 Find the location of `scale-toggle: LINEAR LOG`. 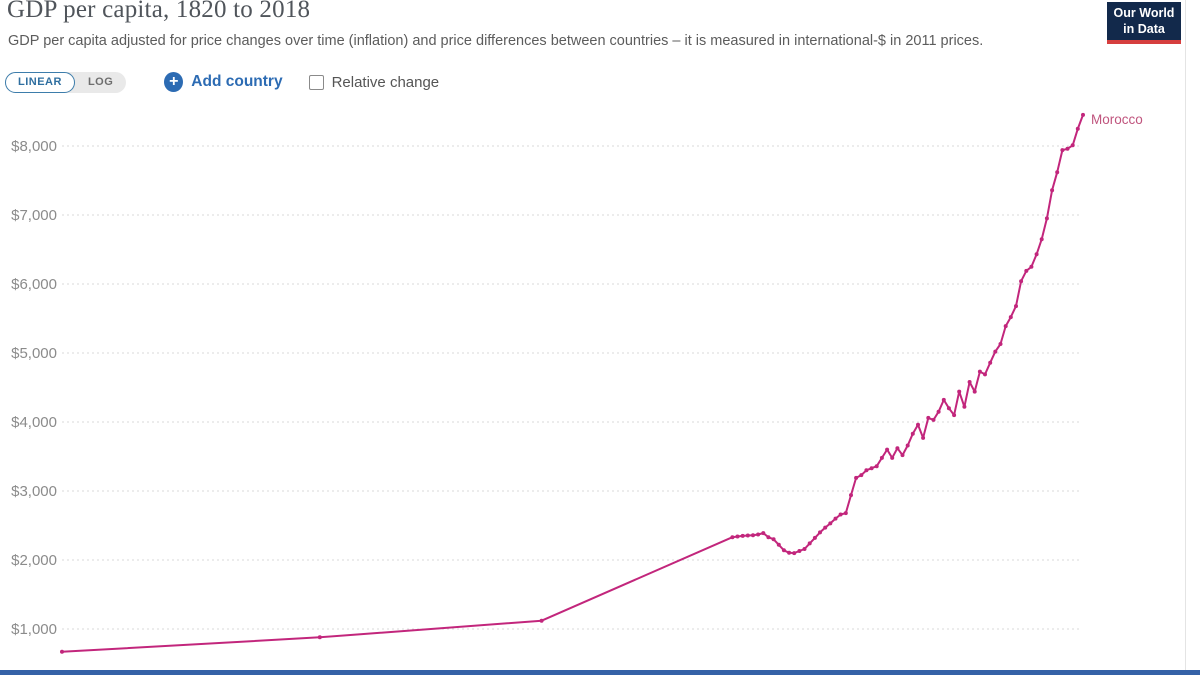

scale-toggle: LINEAR LOG is located at coordinates (66, 82).